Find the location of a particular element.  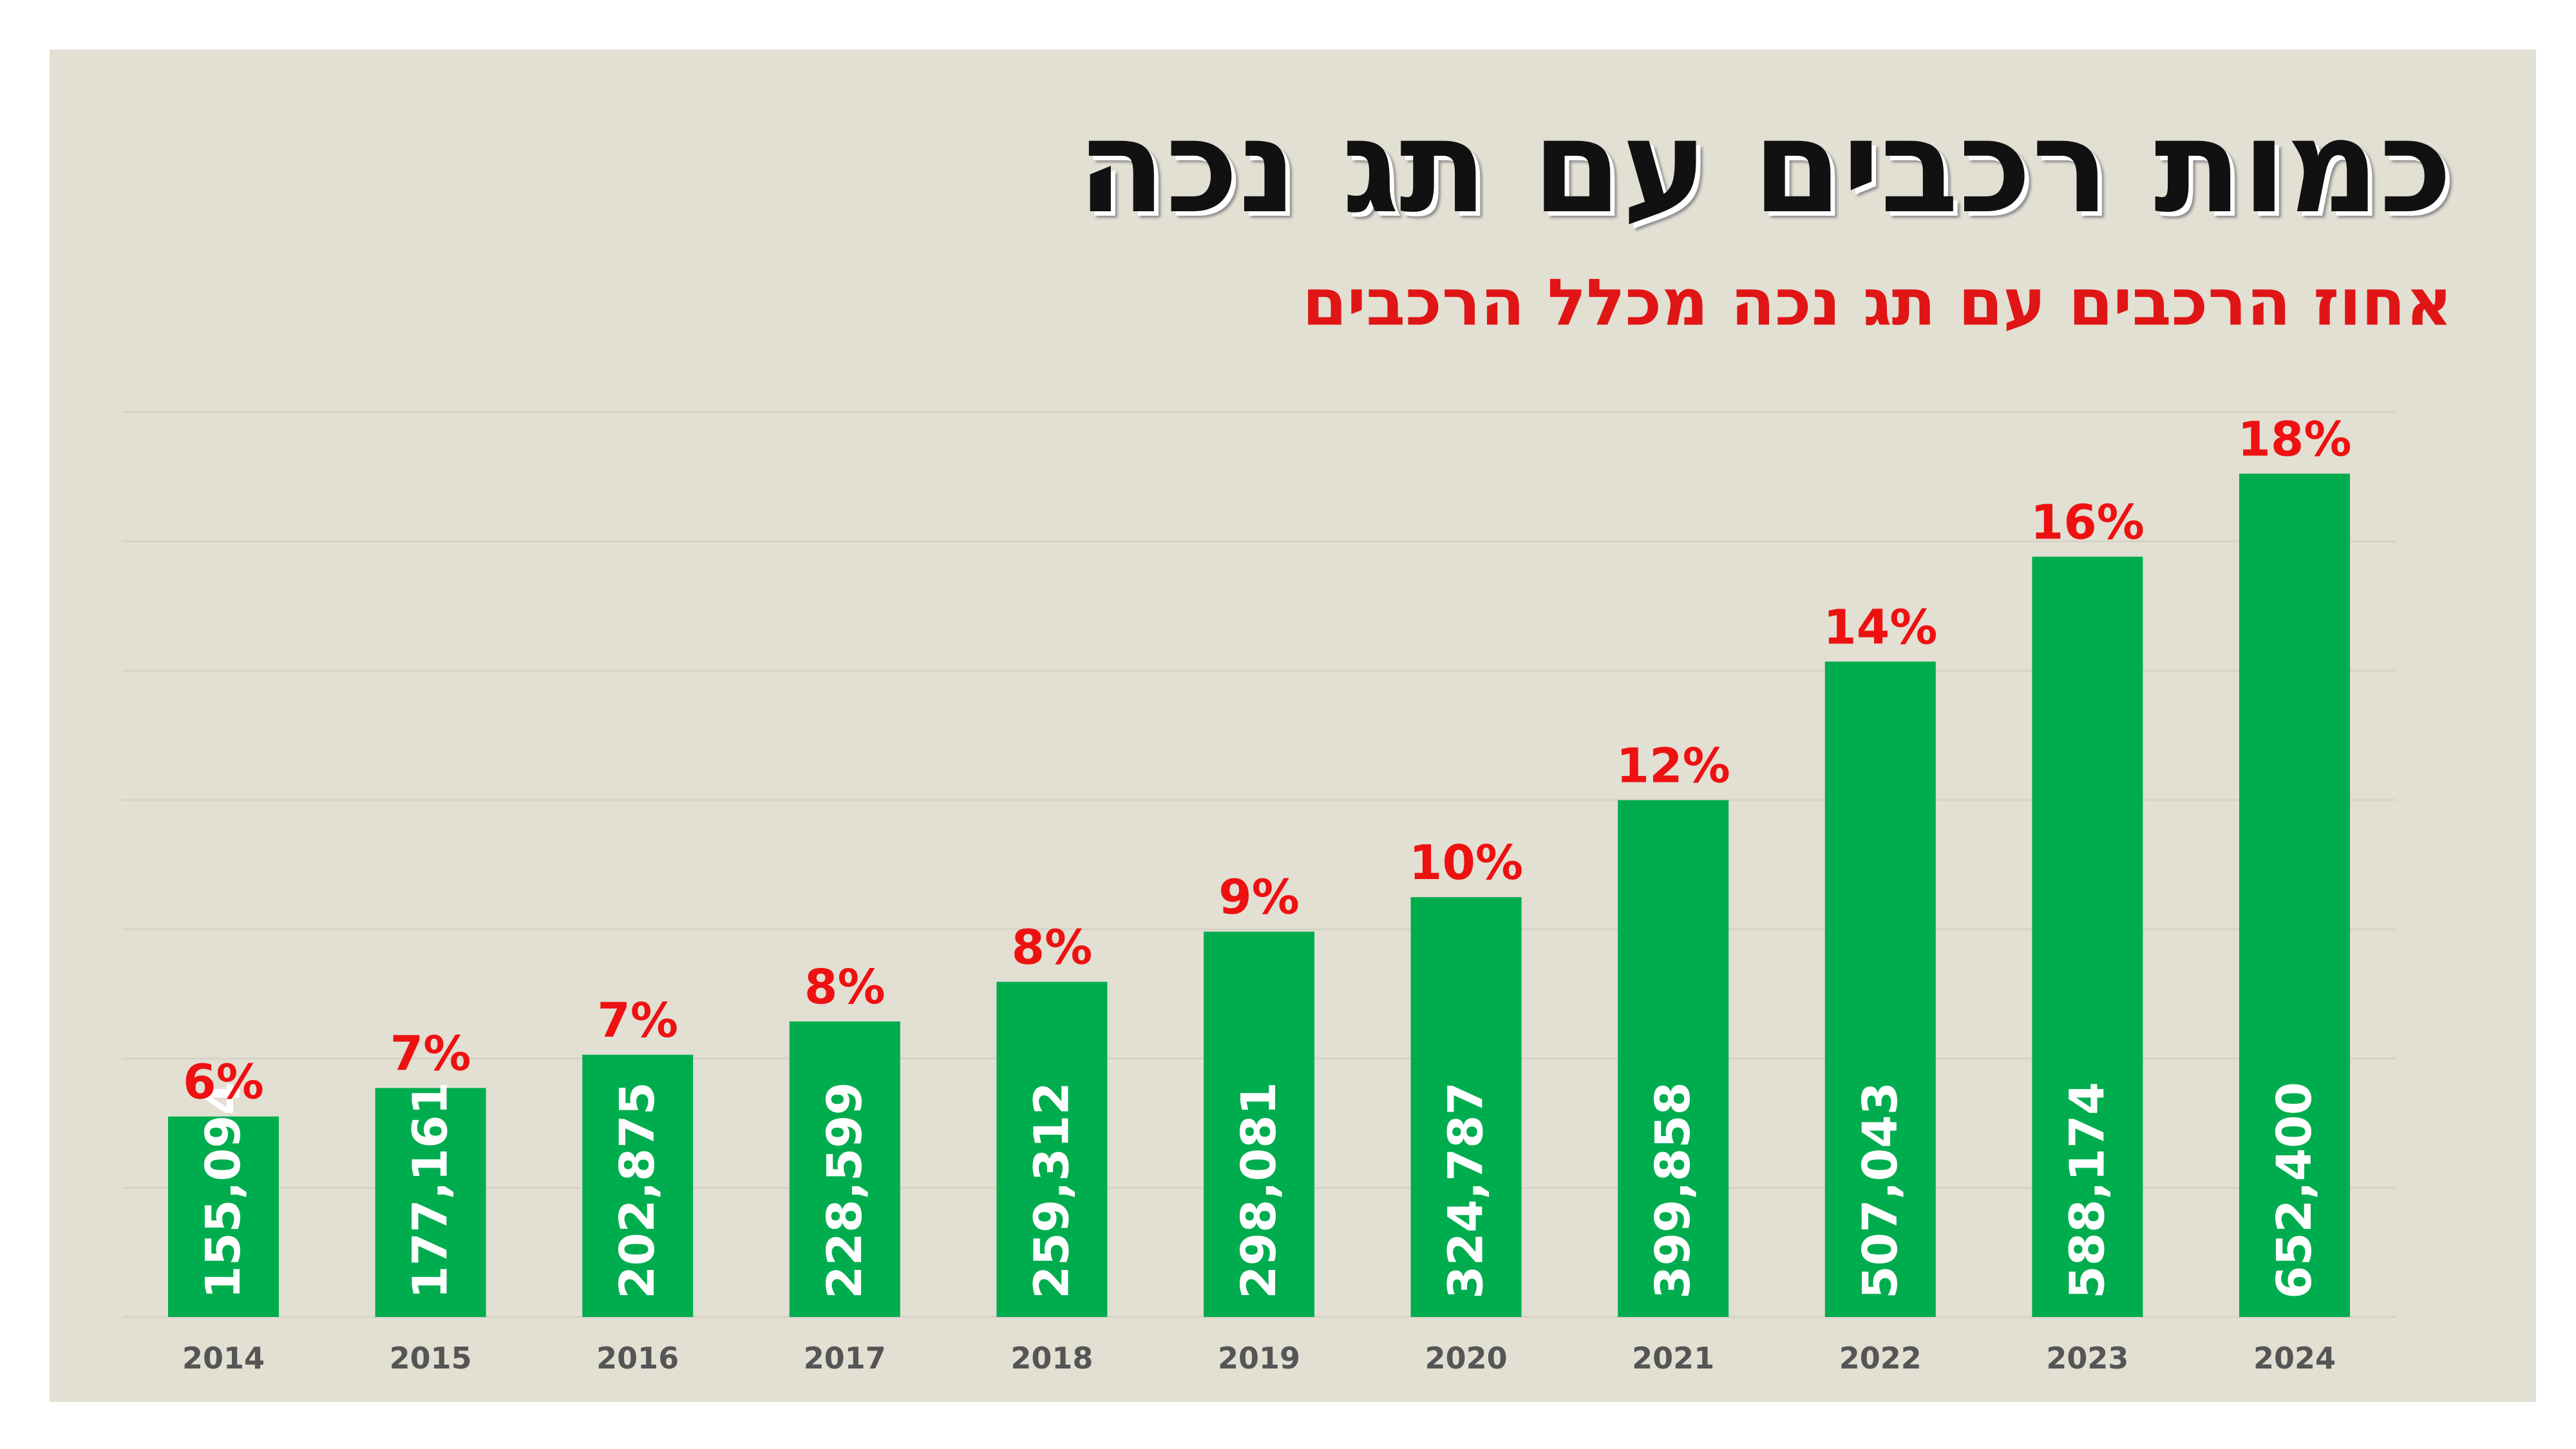

bar-2020 is located at coordinates (1466, 1107).